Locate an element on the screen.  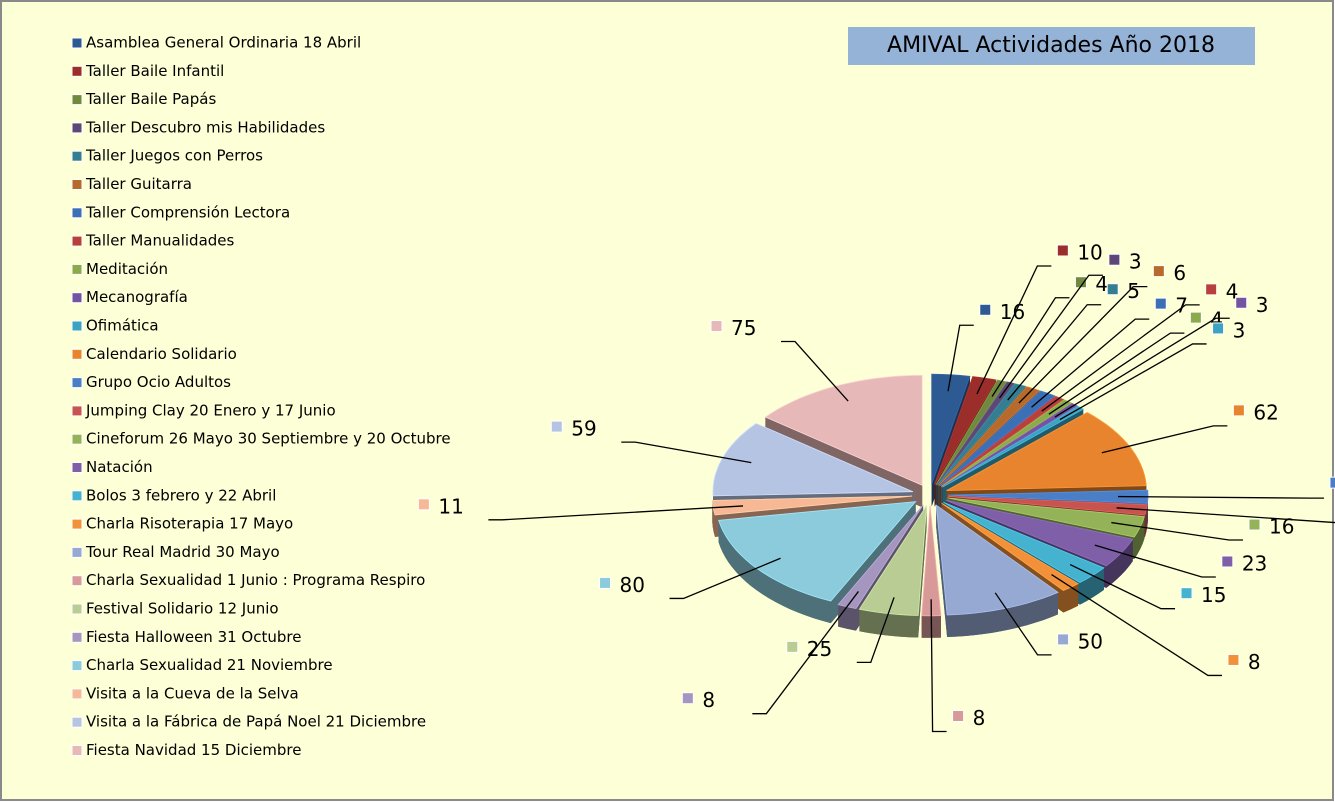
data-label: 10 is located at coordinates (1089, 252).